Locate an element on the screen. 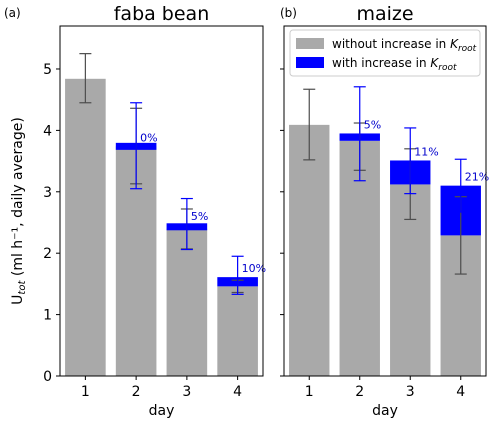  y-axis-label: Utot (ml h⁻¹, daily average) is located at coordinates (19, 211).